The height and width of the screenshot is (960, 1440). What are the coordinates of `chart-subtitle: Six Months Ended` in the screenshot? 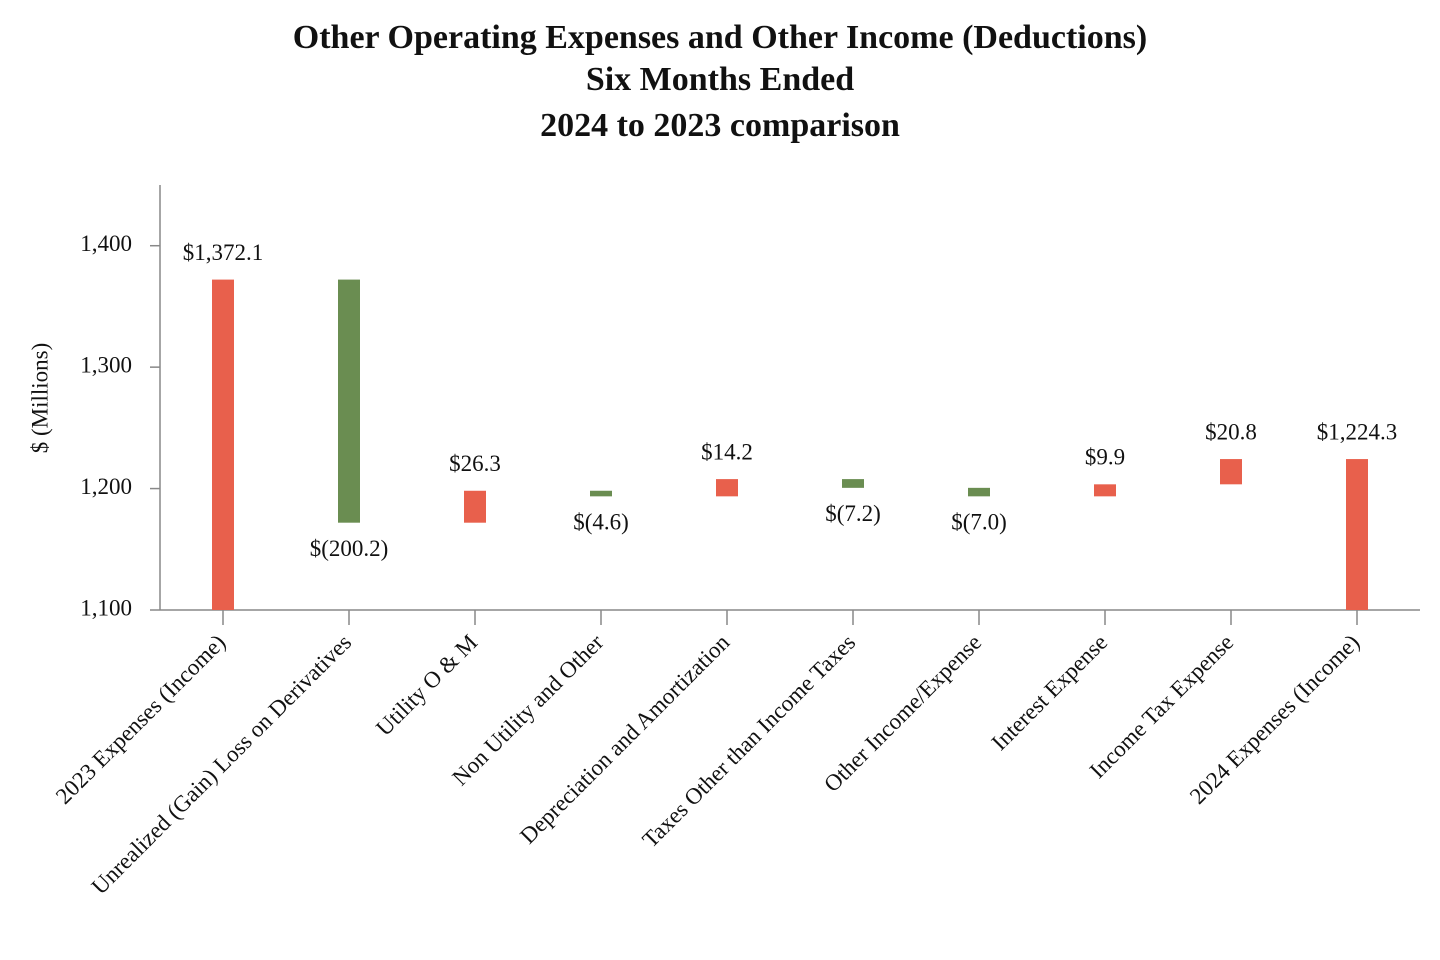 It's located at (720, 79).